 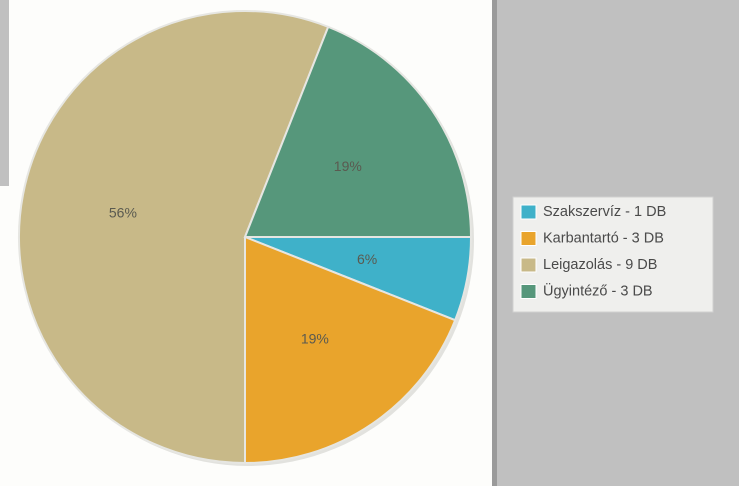 I want to click on slice-label: 56%, so click(x=123, y=212).